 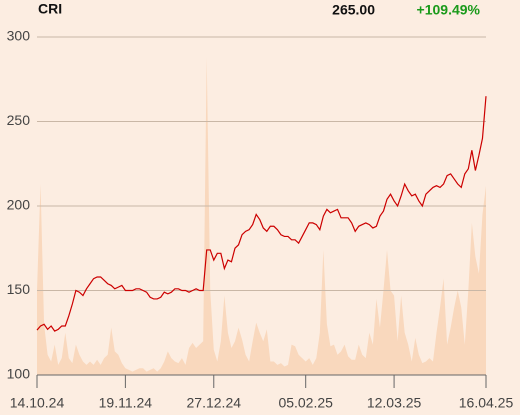 I want to click on x-tick-label: 19.11.24, so click(x=126, y=403).